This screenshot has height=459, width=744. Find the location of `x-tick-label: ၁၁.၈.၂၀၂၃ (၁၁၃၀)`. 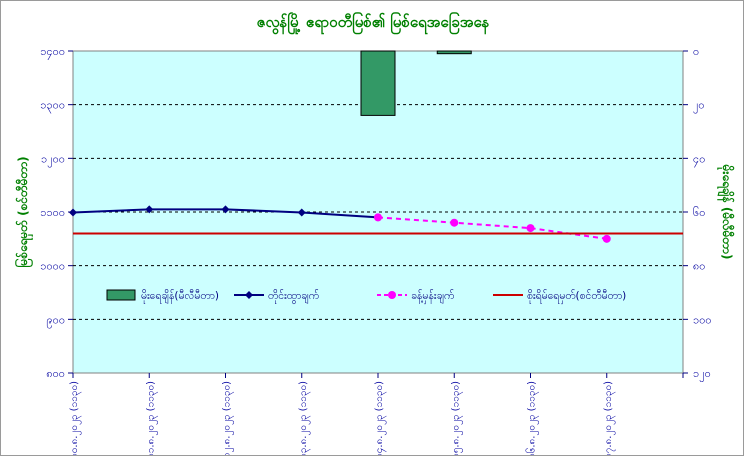

x-tick-label: ၁၁.၈.၂၀၂၃ (၁၁၃၀) is located at coordinates (151, 418).